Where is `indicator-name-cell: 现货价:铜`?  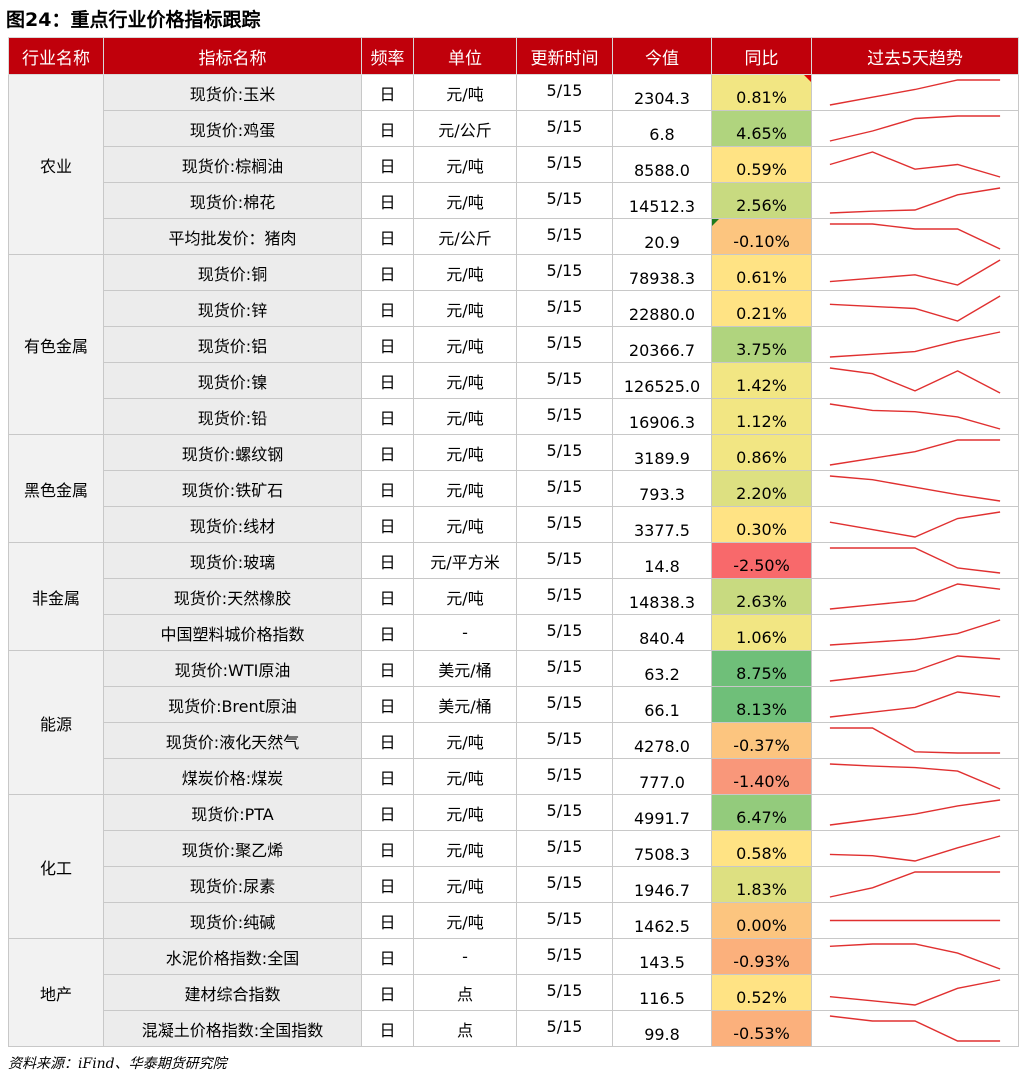
indicator-name-cell: 现货价:铜 is located at coordinates (232, 272).